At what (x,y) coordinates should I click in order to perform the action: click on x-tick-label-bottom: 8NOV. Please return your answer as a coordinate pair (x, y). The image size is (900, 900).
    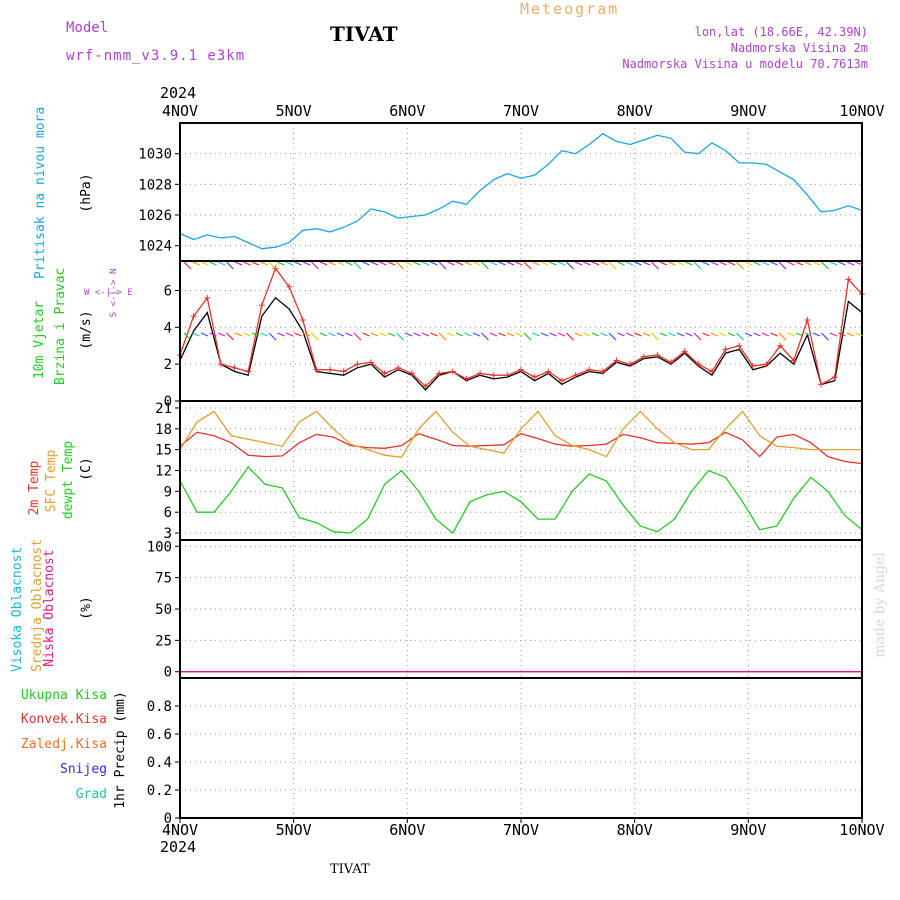
    Looking at the image, I should click on (635, 830).